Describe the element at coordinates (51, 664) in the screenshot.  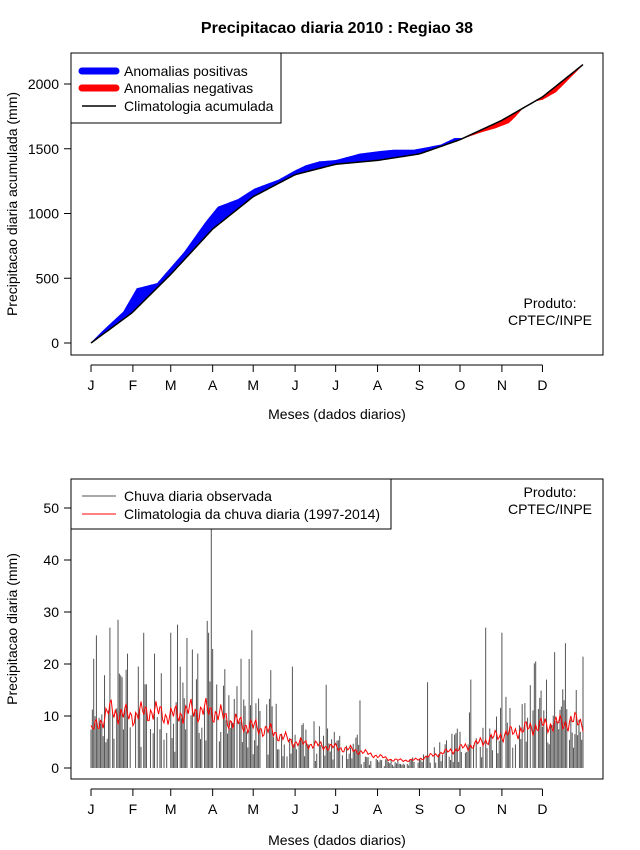
I see `daily-y-tick-label: 20` at that location.